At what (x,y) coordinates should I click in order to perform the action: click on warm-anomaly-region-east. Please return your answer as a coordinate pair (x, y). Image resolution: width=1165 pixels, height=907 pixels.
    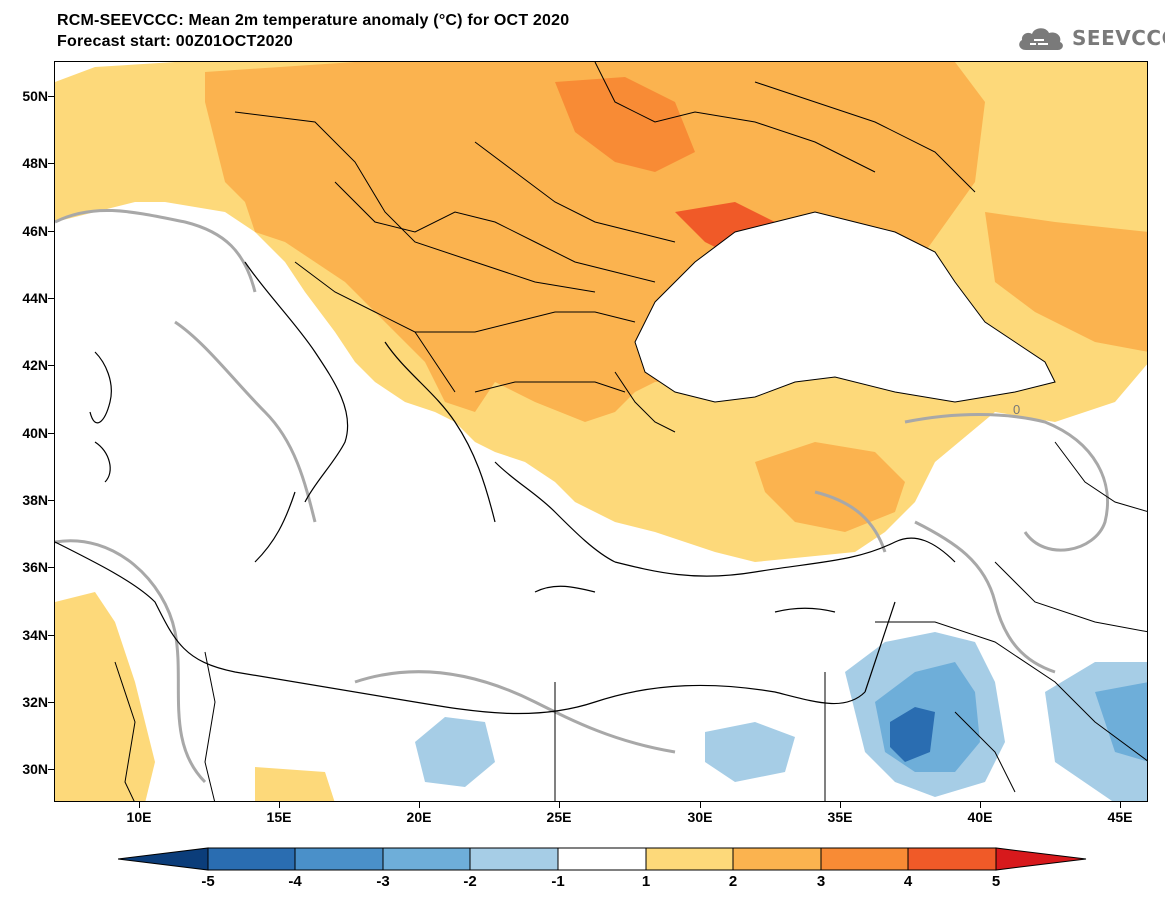
    Looking at the image, I should click on (1066, 282).